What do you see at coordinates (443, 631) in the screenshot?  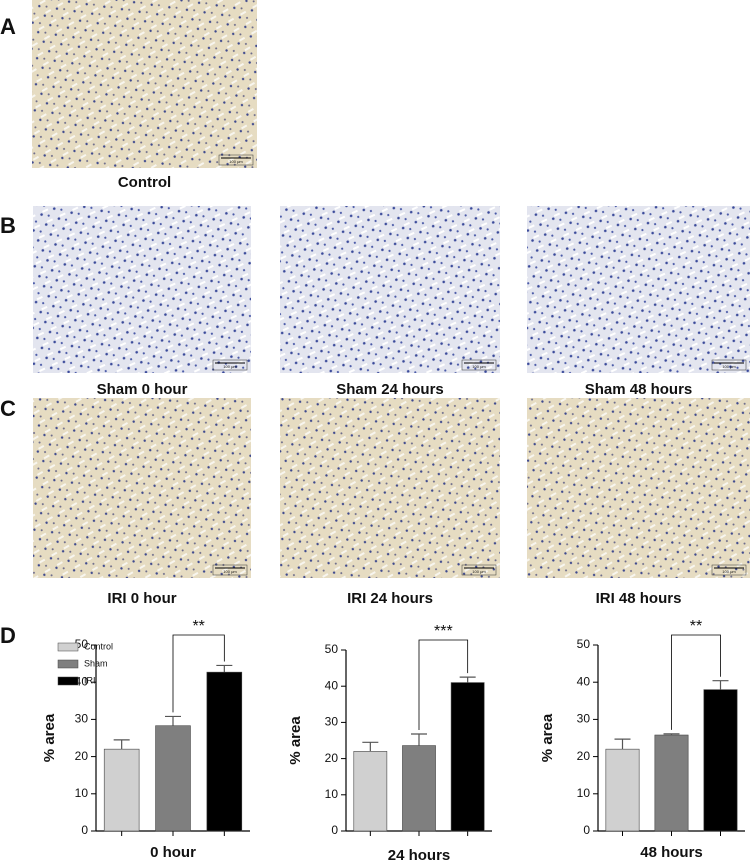 I see `significance-label: ***` at bounding box center [443, 631].